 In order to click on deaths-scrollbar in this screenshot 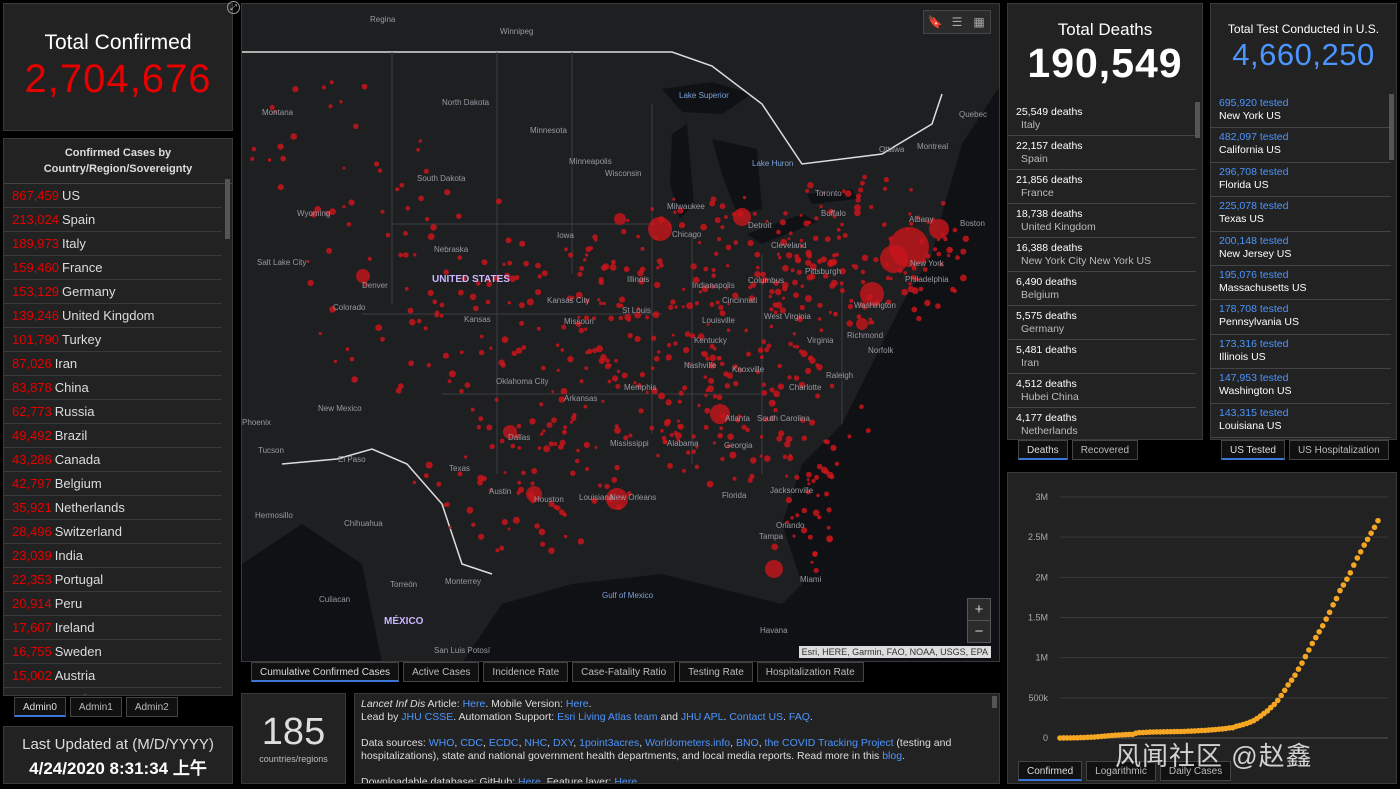, I will do `click(1197, 120)`.